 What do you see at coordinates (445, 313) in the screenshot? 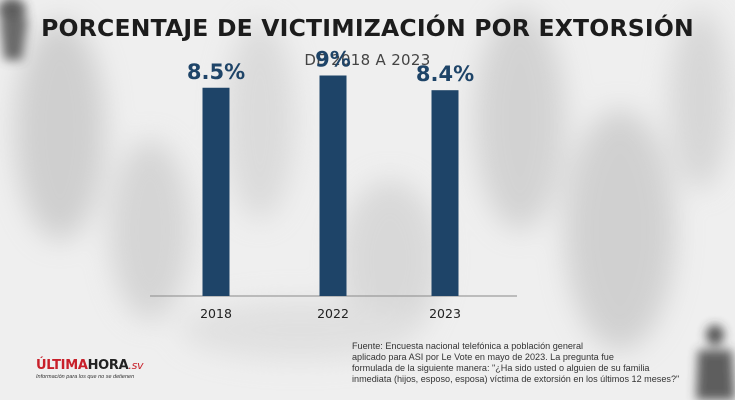
I see `x-tick-label-2023: 2023` at bounding box center [445, 313].